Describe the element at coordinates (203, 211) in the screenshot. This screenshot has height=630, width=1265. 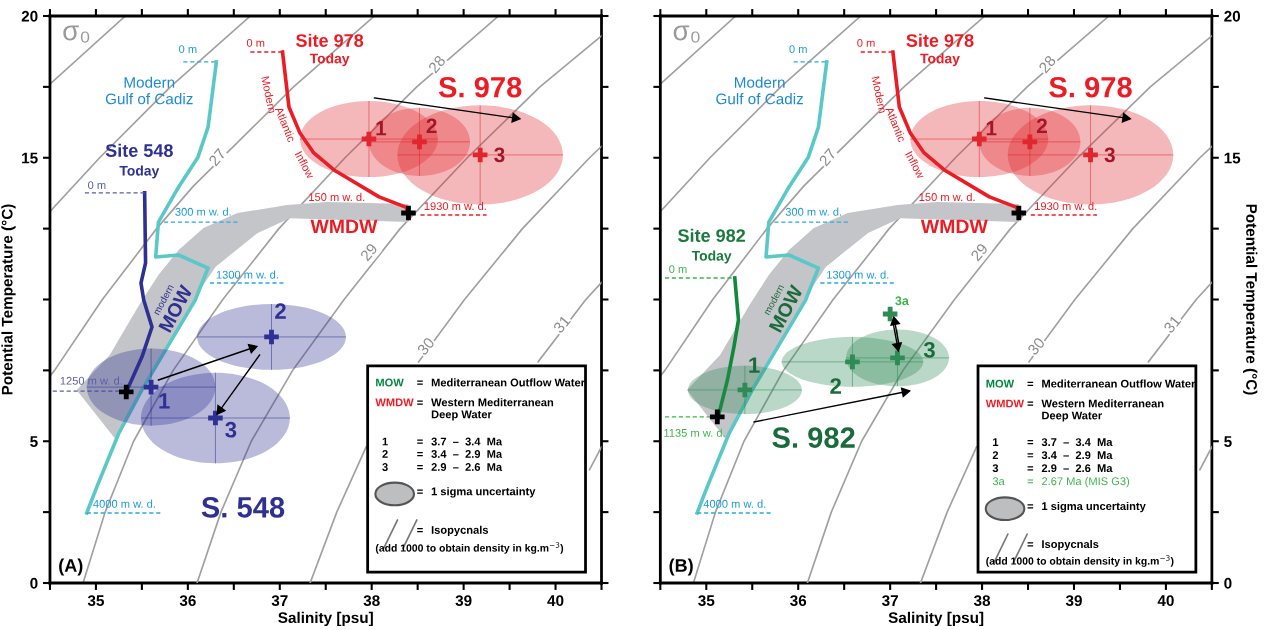
I see `annotation: 300 m w. d.` at that location.